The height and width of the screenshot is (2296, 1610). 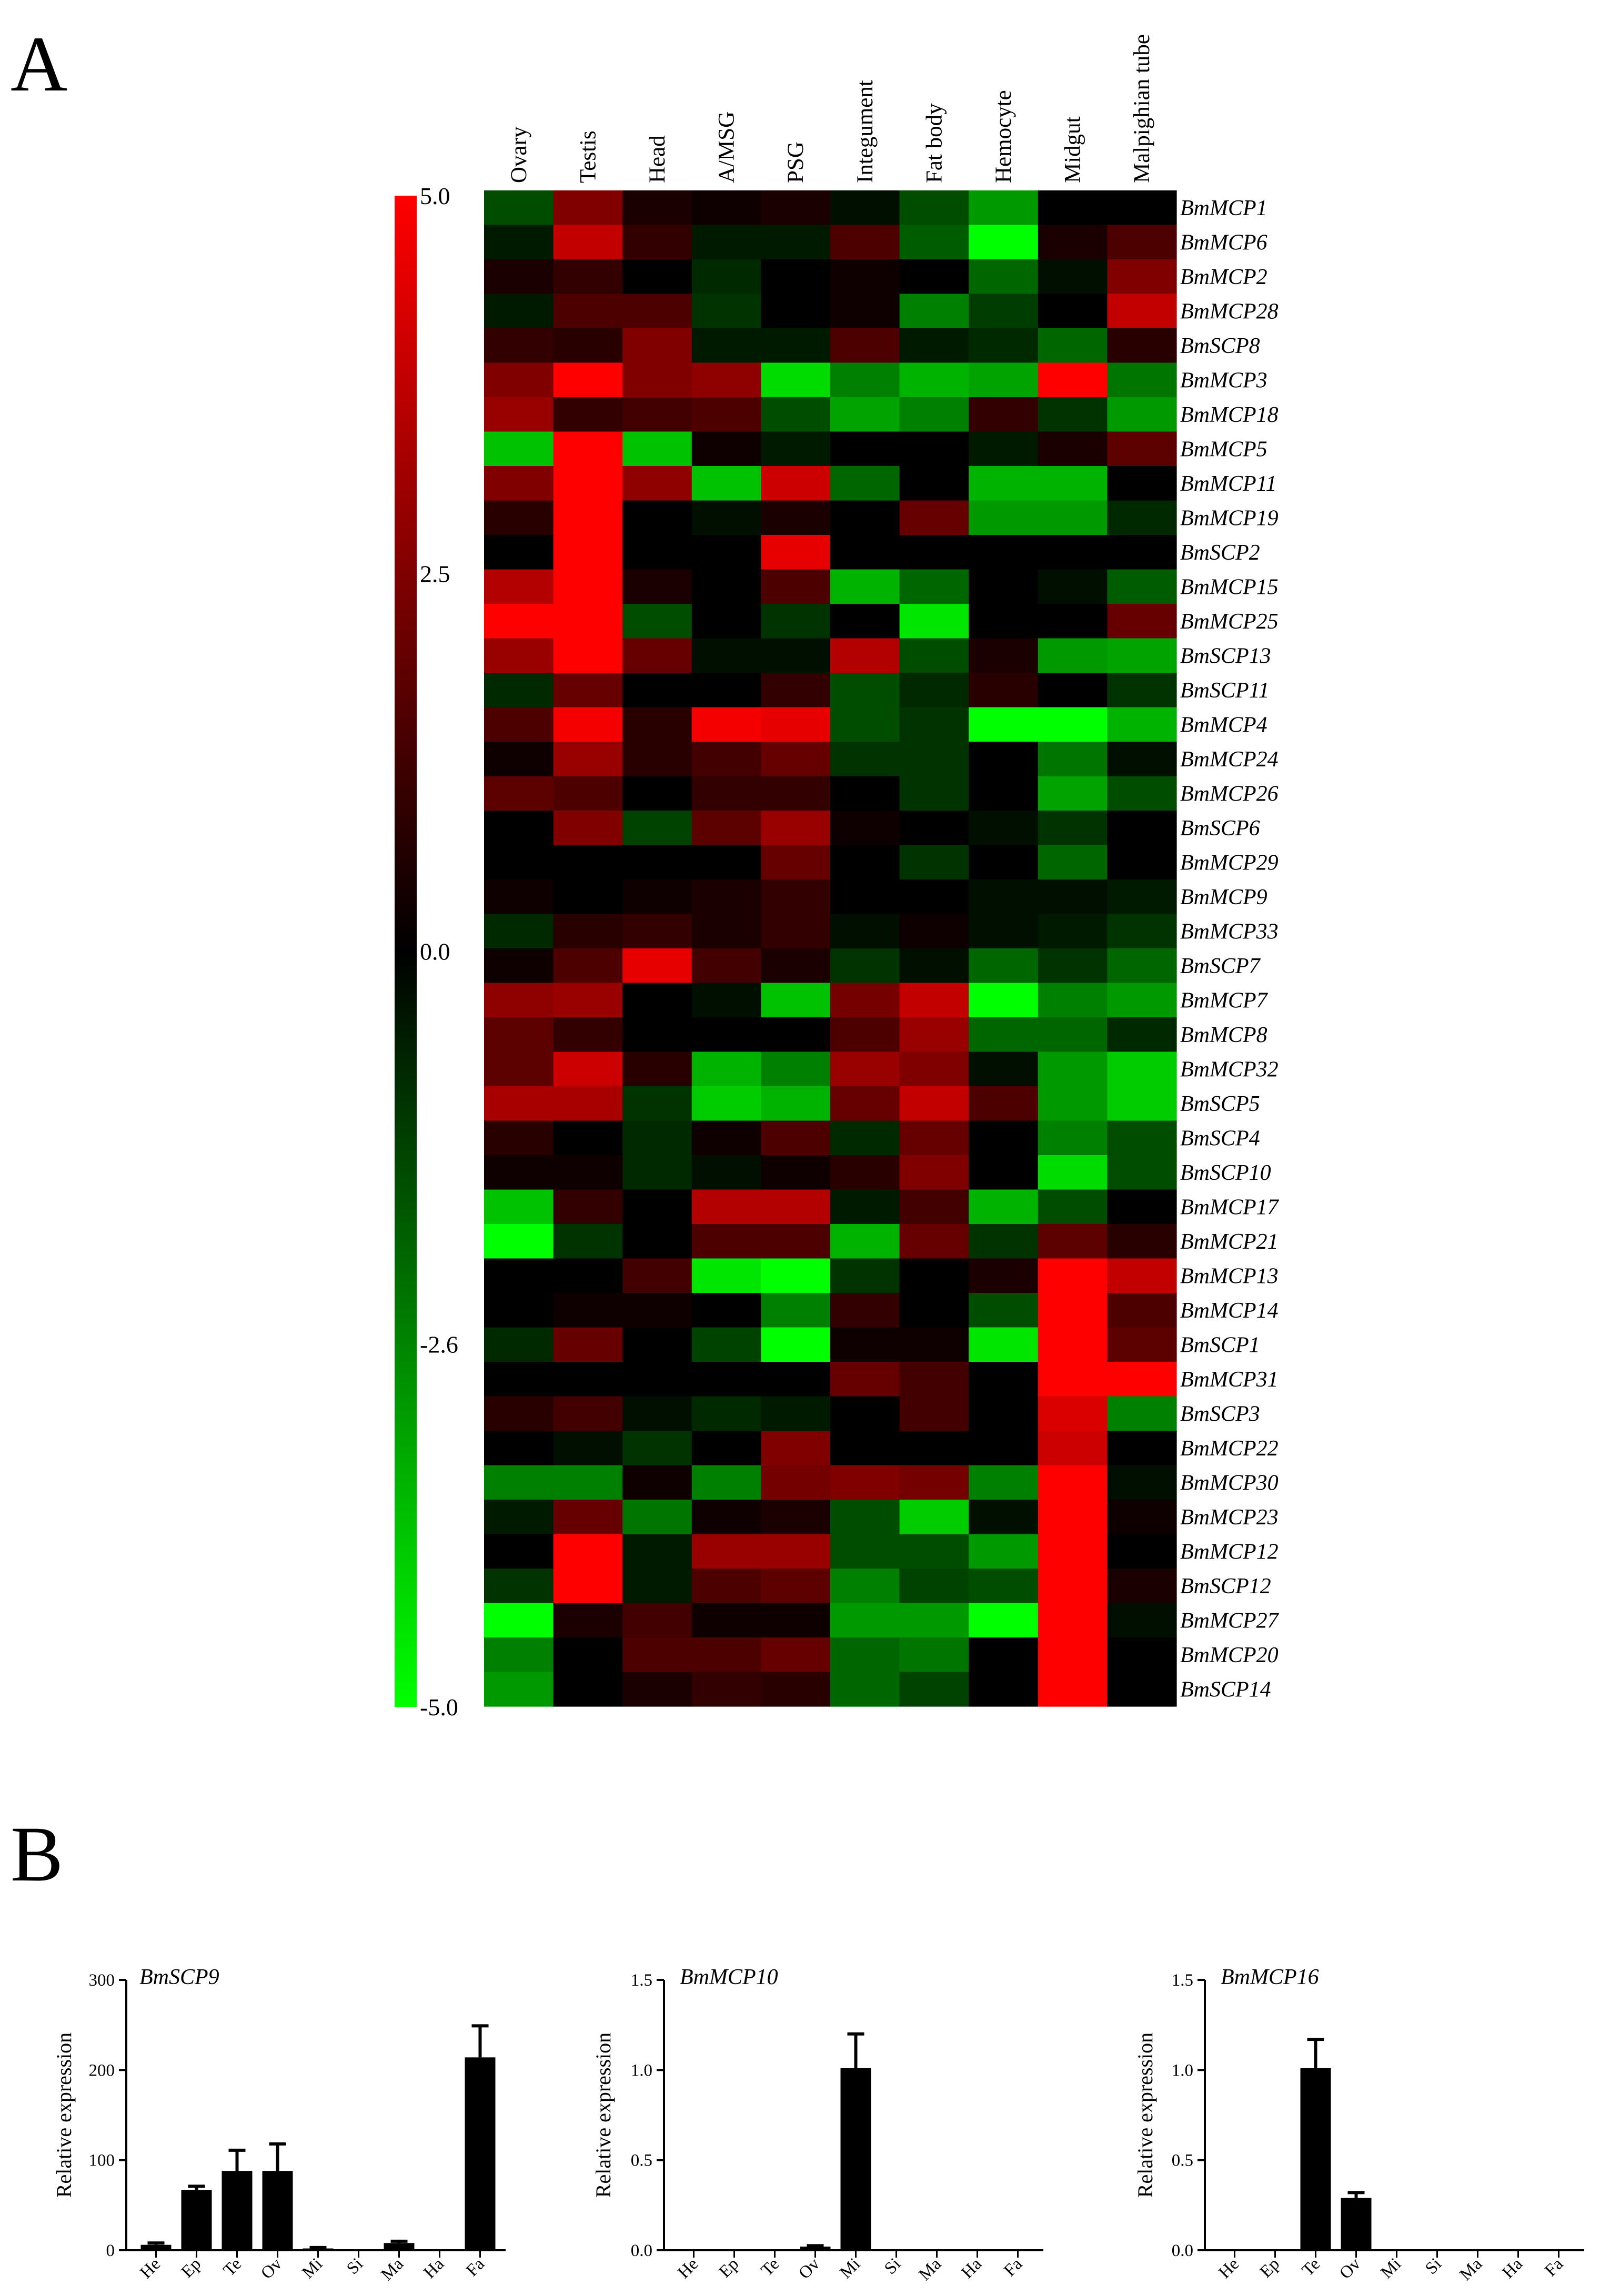 I want to click on y-tick-label: 0.0, so click(x=641, y=2250).